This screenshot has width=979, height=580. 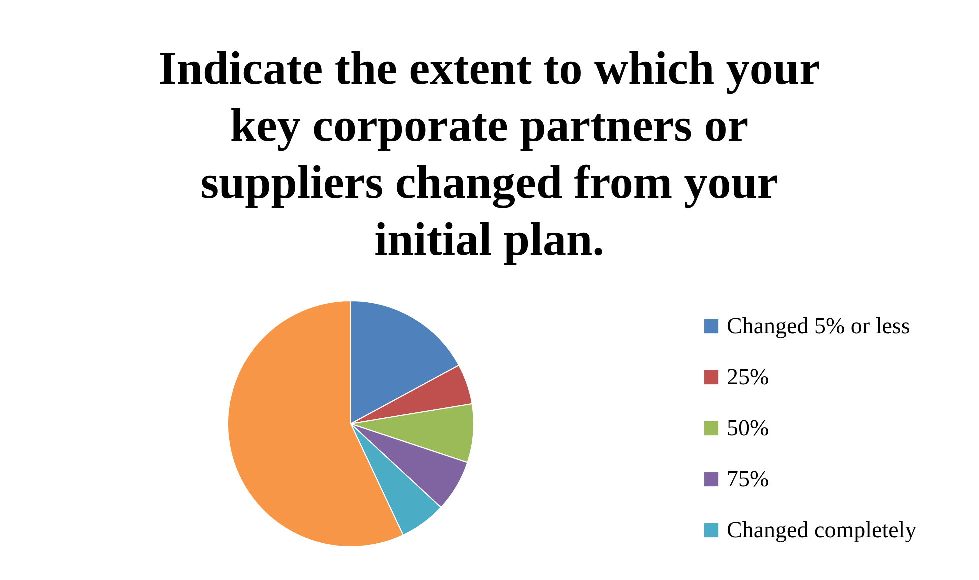 I want to click on legend-label: Changed completely, so click(x=822, y=530).